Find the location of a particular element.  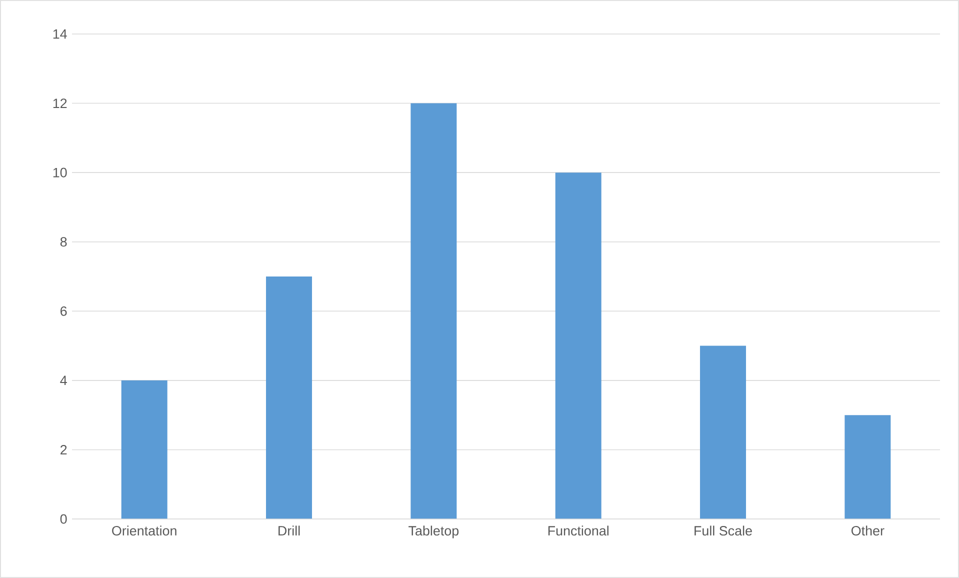

y-tick-label: 8 is located at coordinates (63, 242).